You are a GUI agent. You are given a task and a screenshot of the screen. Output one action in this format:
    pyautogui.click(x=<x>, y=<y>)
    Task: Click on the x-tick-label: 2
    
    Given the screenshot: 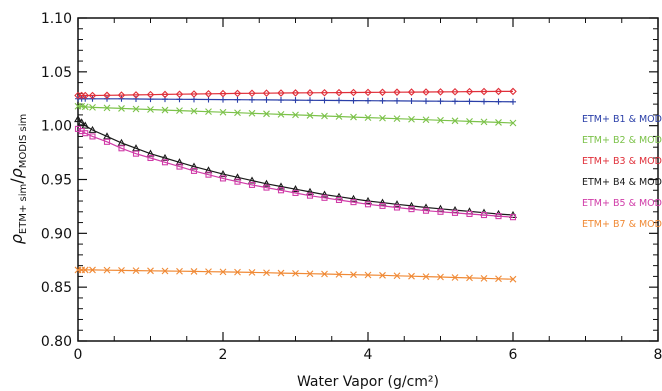 What is the action you would take?
    pyautogui.click(x=223, y=355)
    